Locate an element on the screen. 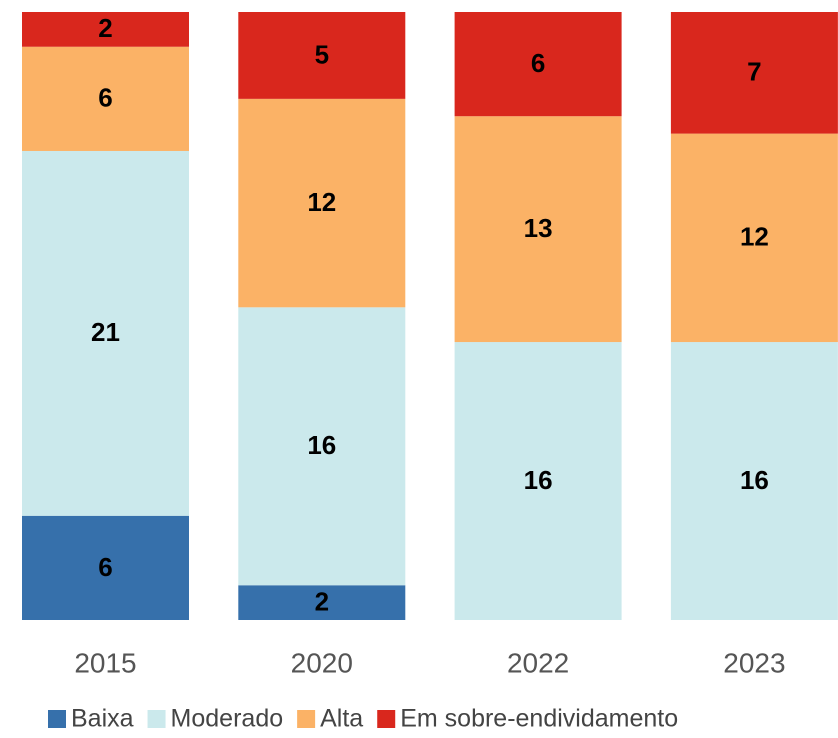  data-label: 13 is located at coordinates (538, 228).